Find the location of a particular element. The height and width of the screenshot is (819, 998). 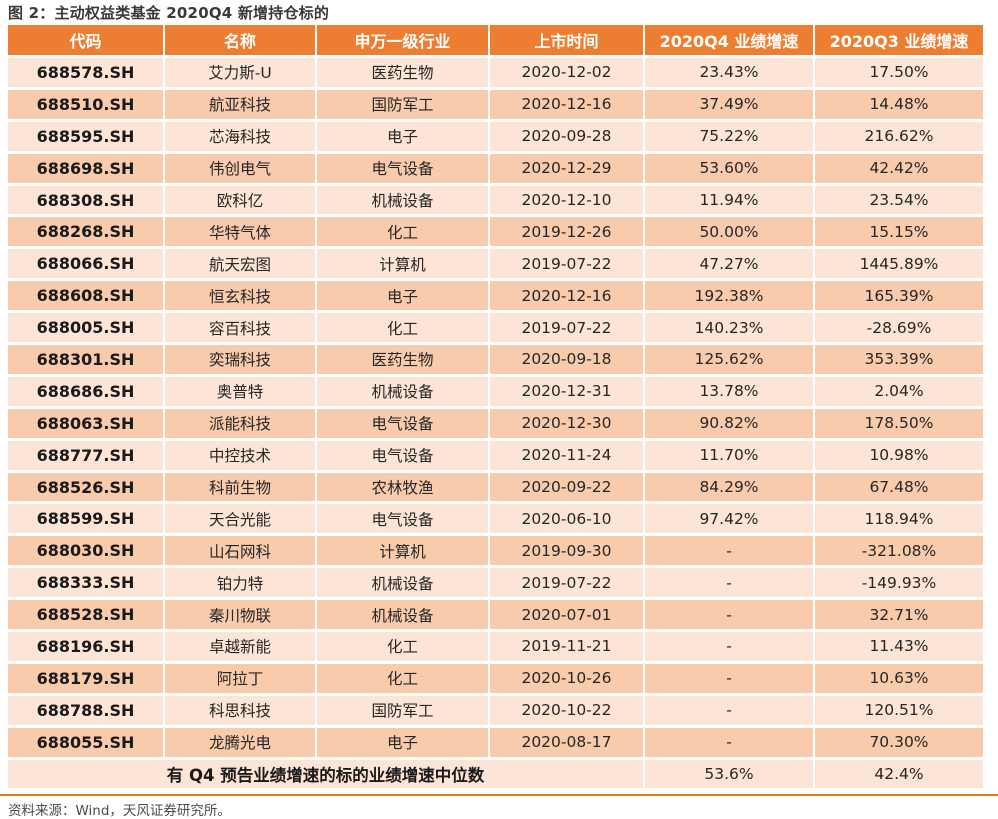

cell-name: 艾力斯-U is located at coordinates (239, 71).